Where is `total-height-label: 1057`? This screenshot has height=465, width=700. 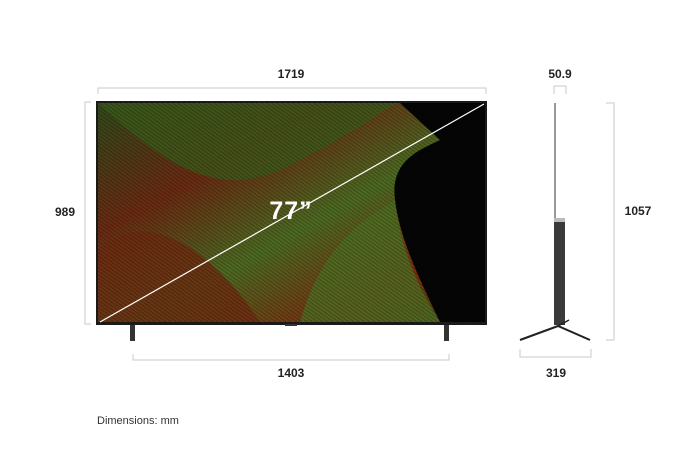
total-height-label: 1057 is located at coordinates (638, 211).